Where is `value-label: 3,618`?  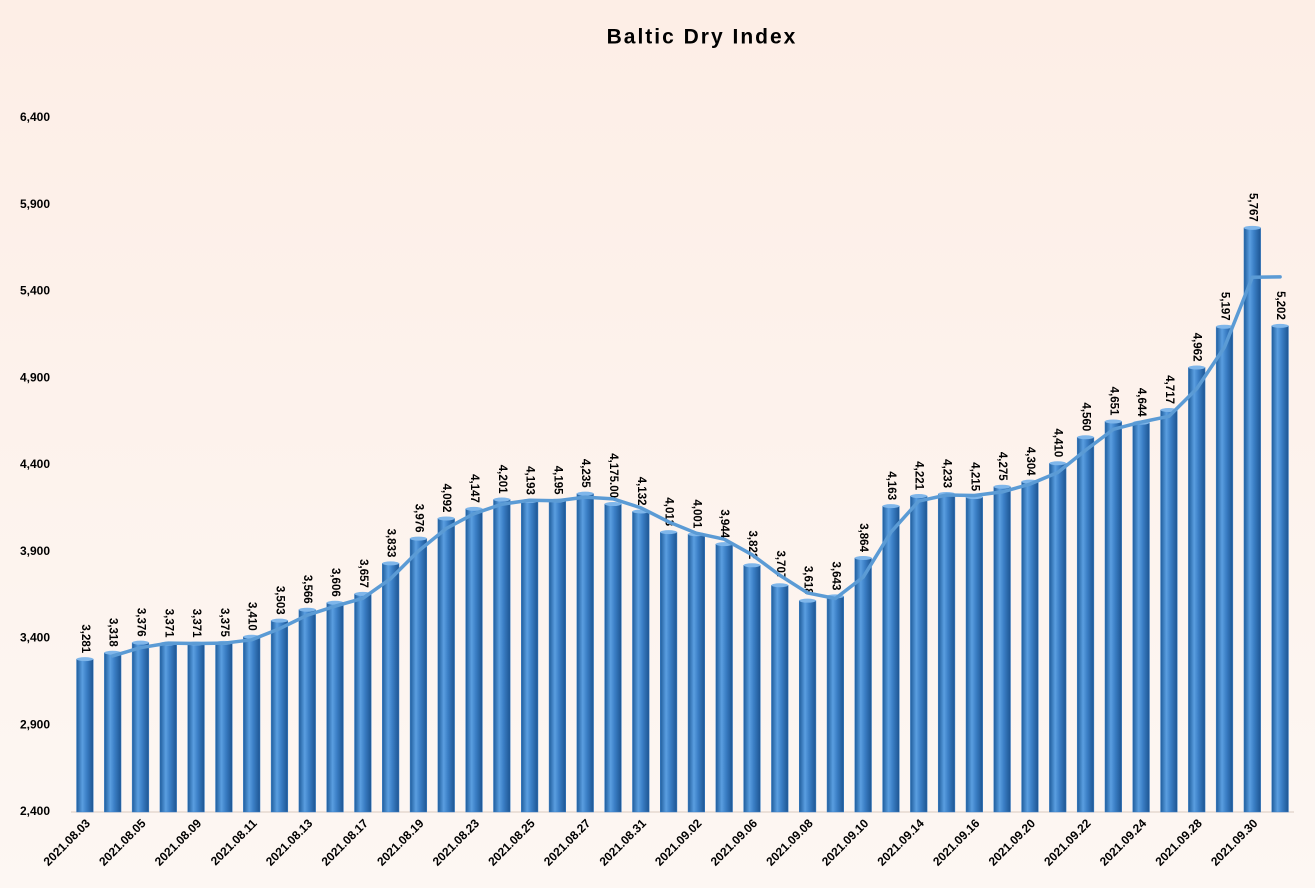
value-label: 3,618 is located at coordinates (808, 580).